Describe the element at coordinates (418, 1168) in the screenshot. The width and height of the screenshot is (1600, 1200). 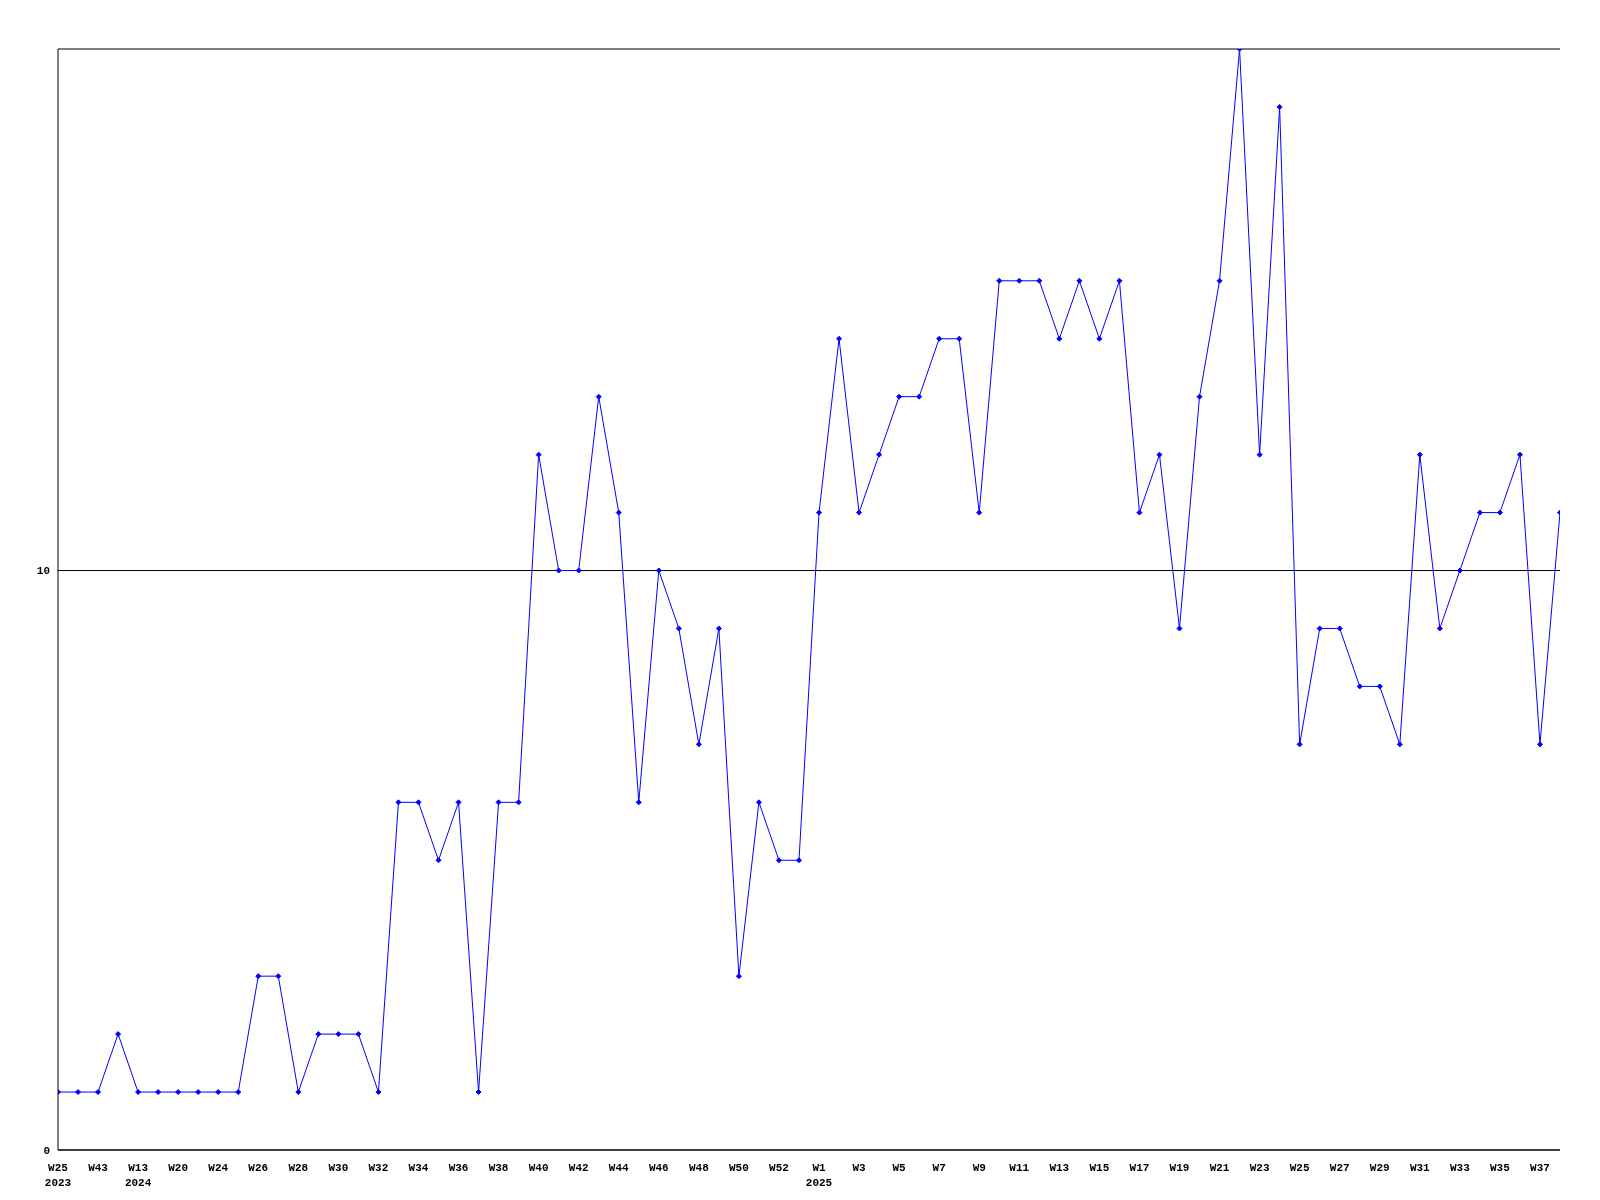
I see `x-tick-label: W34` at that location.